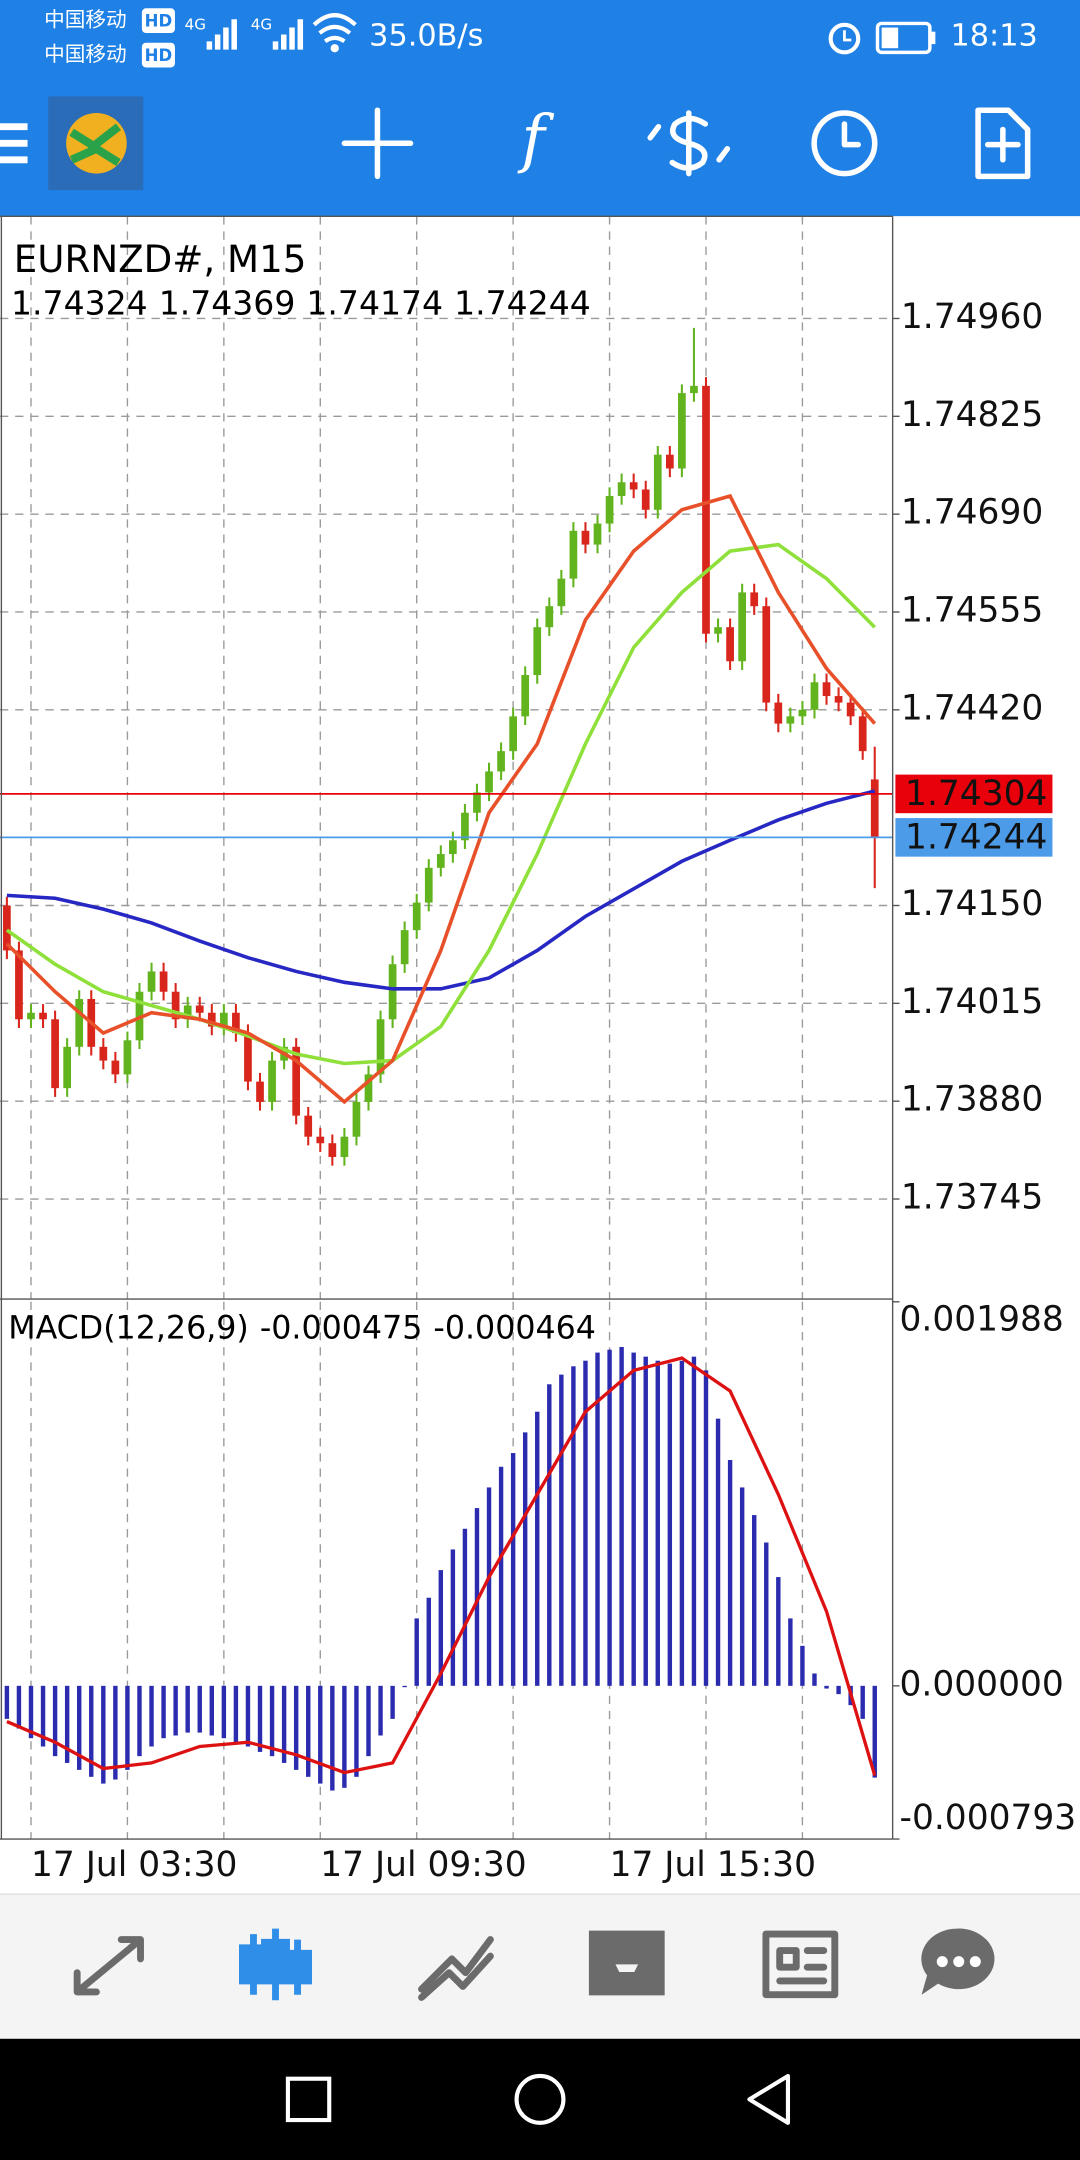 This screenshot has width=1080, height=2160. I want to click on news-tab, so click(800, 1964).